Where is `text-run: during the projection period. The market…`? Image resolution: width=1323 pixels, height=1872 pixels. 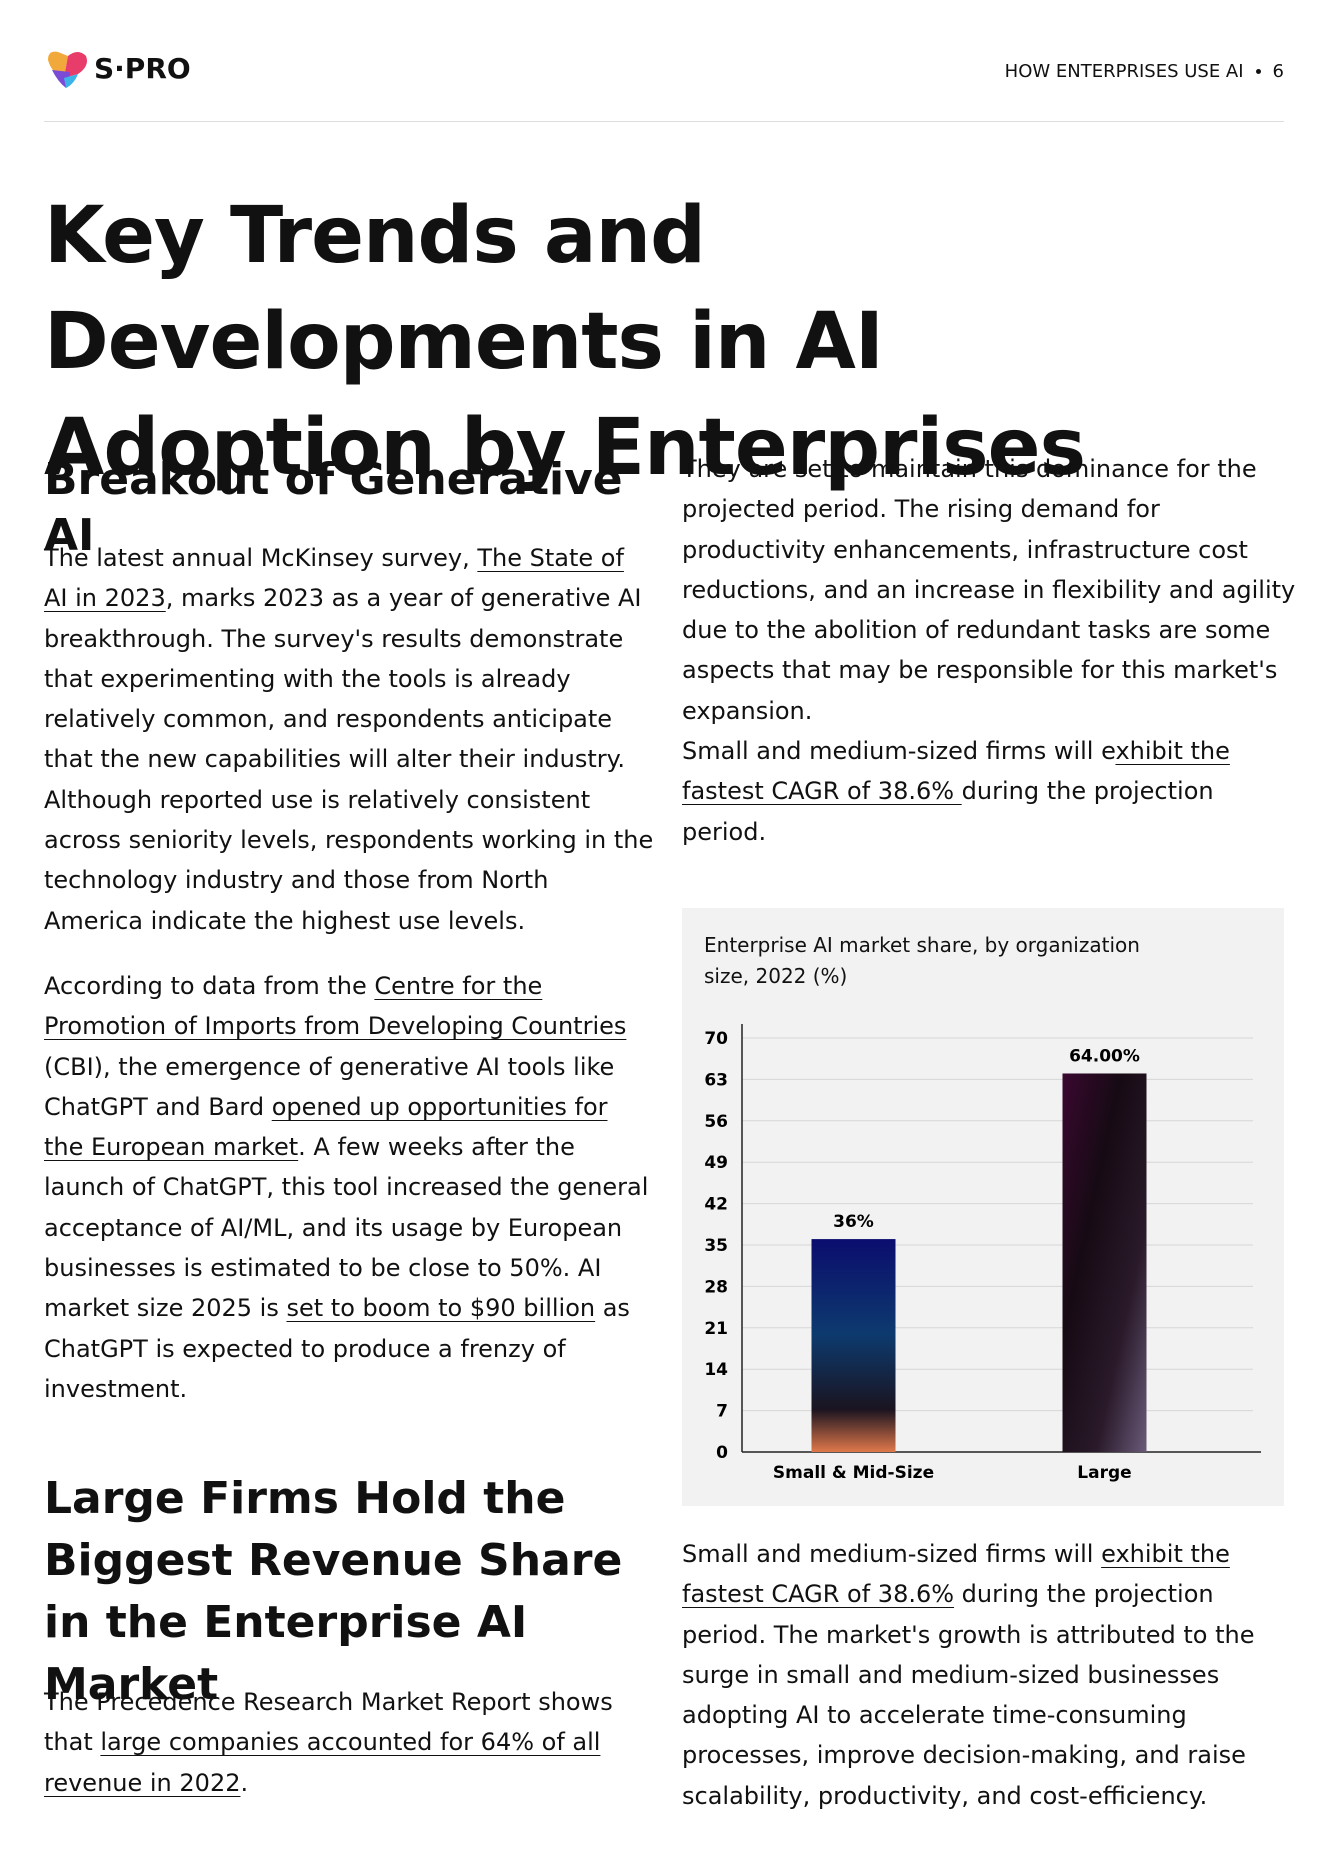 text-run: during the projection period. The market… is located at coordinates (968, 1695).